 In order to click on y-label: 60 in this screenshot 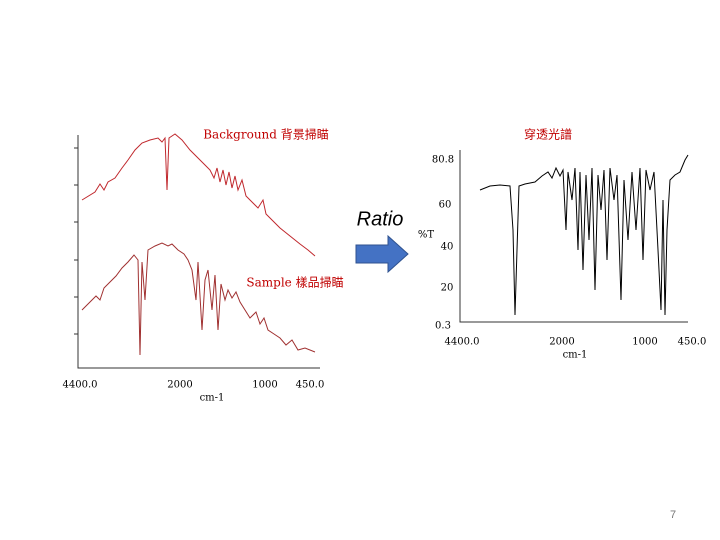, I will do `click(445, 205)`.